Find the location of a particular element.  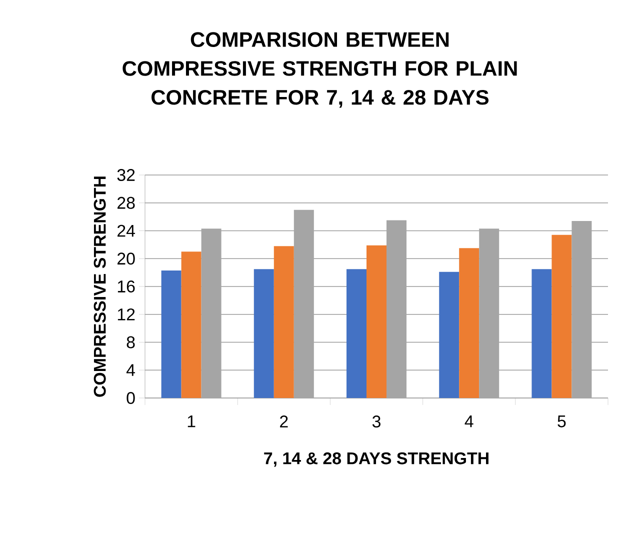

x-tick-label: 4 is located at coordinates (469, 422).